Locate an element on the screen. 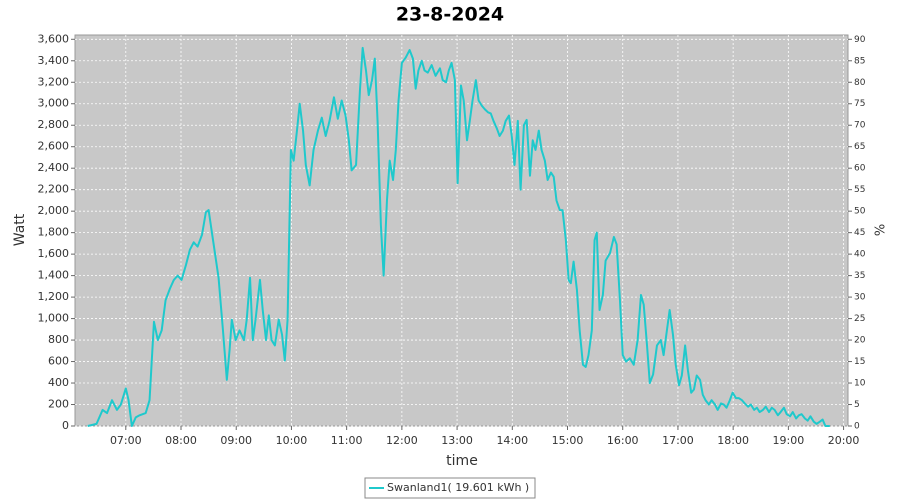 This screenshot has height=500, width=900. y2-tick-label: 70 is located at coordinates (860, 126).